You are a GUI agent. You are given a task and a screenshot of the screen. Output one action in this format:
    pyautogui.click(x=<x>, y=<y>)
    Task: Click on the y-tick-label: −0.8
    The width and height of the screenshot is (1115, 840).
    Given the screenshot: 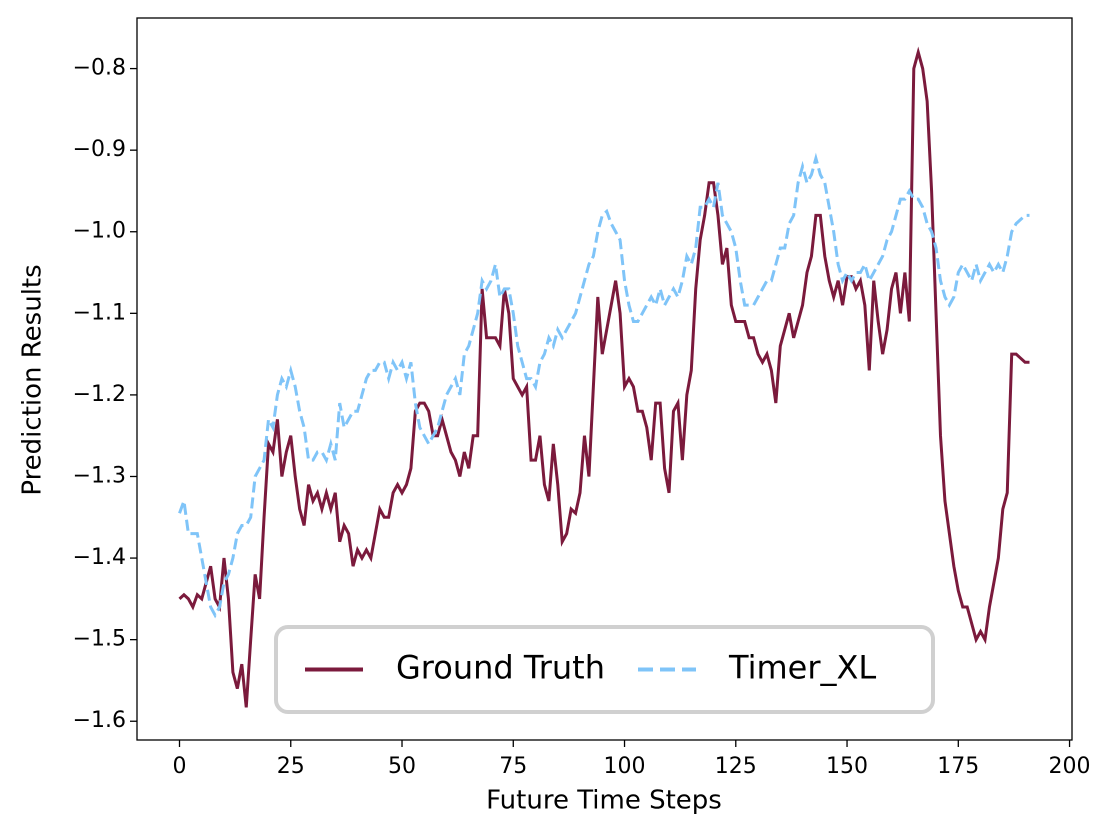 What is the action you would take?
    pyautogui.click(x=99, y=68)
    